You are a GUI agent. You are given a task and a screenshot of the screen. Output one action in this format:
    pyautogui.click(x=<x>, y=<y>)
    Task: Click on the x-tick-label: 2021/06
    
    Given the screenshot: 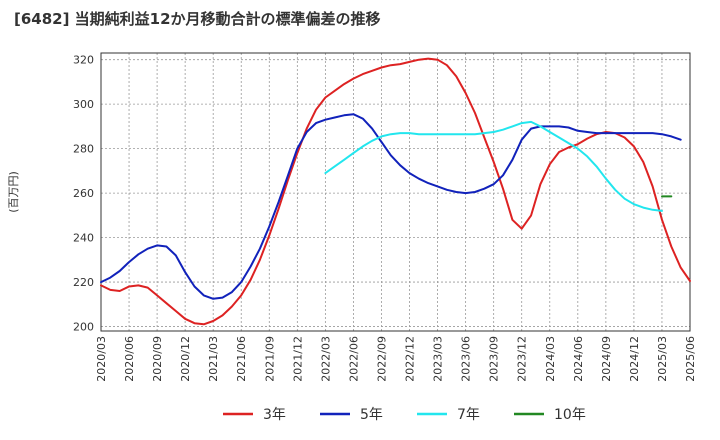 What is the action you would take?
    pyautogui.click(x=241, y=359)
    